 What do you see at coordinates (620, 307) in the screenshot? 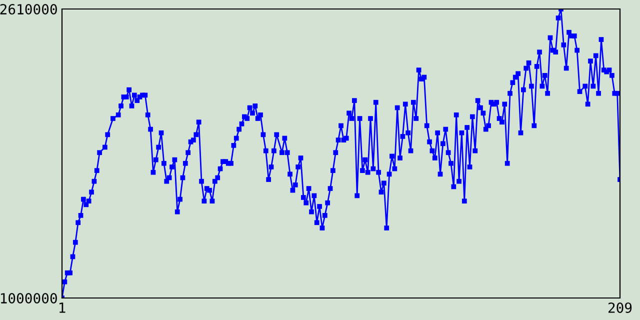
I see `x-tick-label: 209` at bounding box center [620, 307].